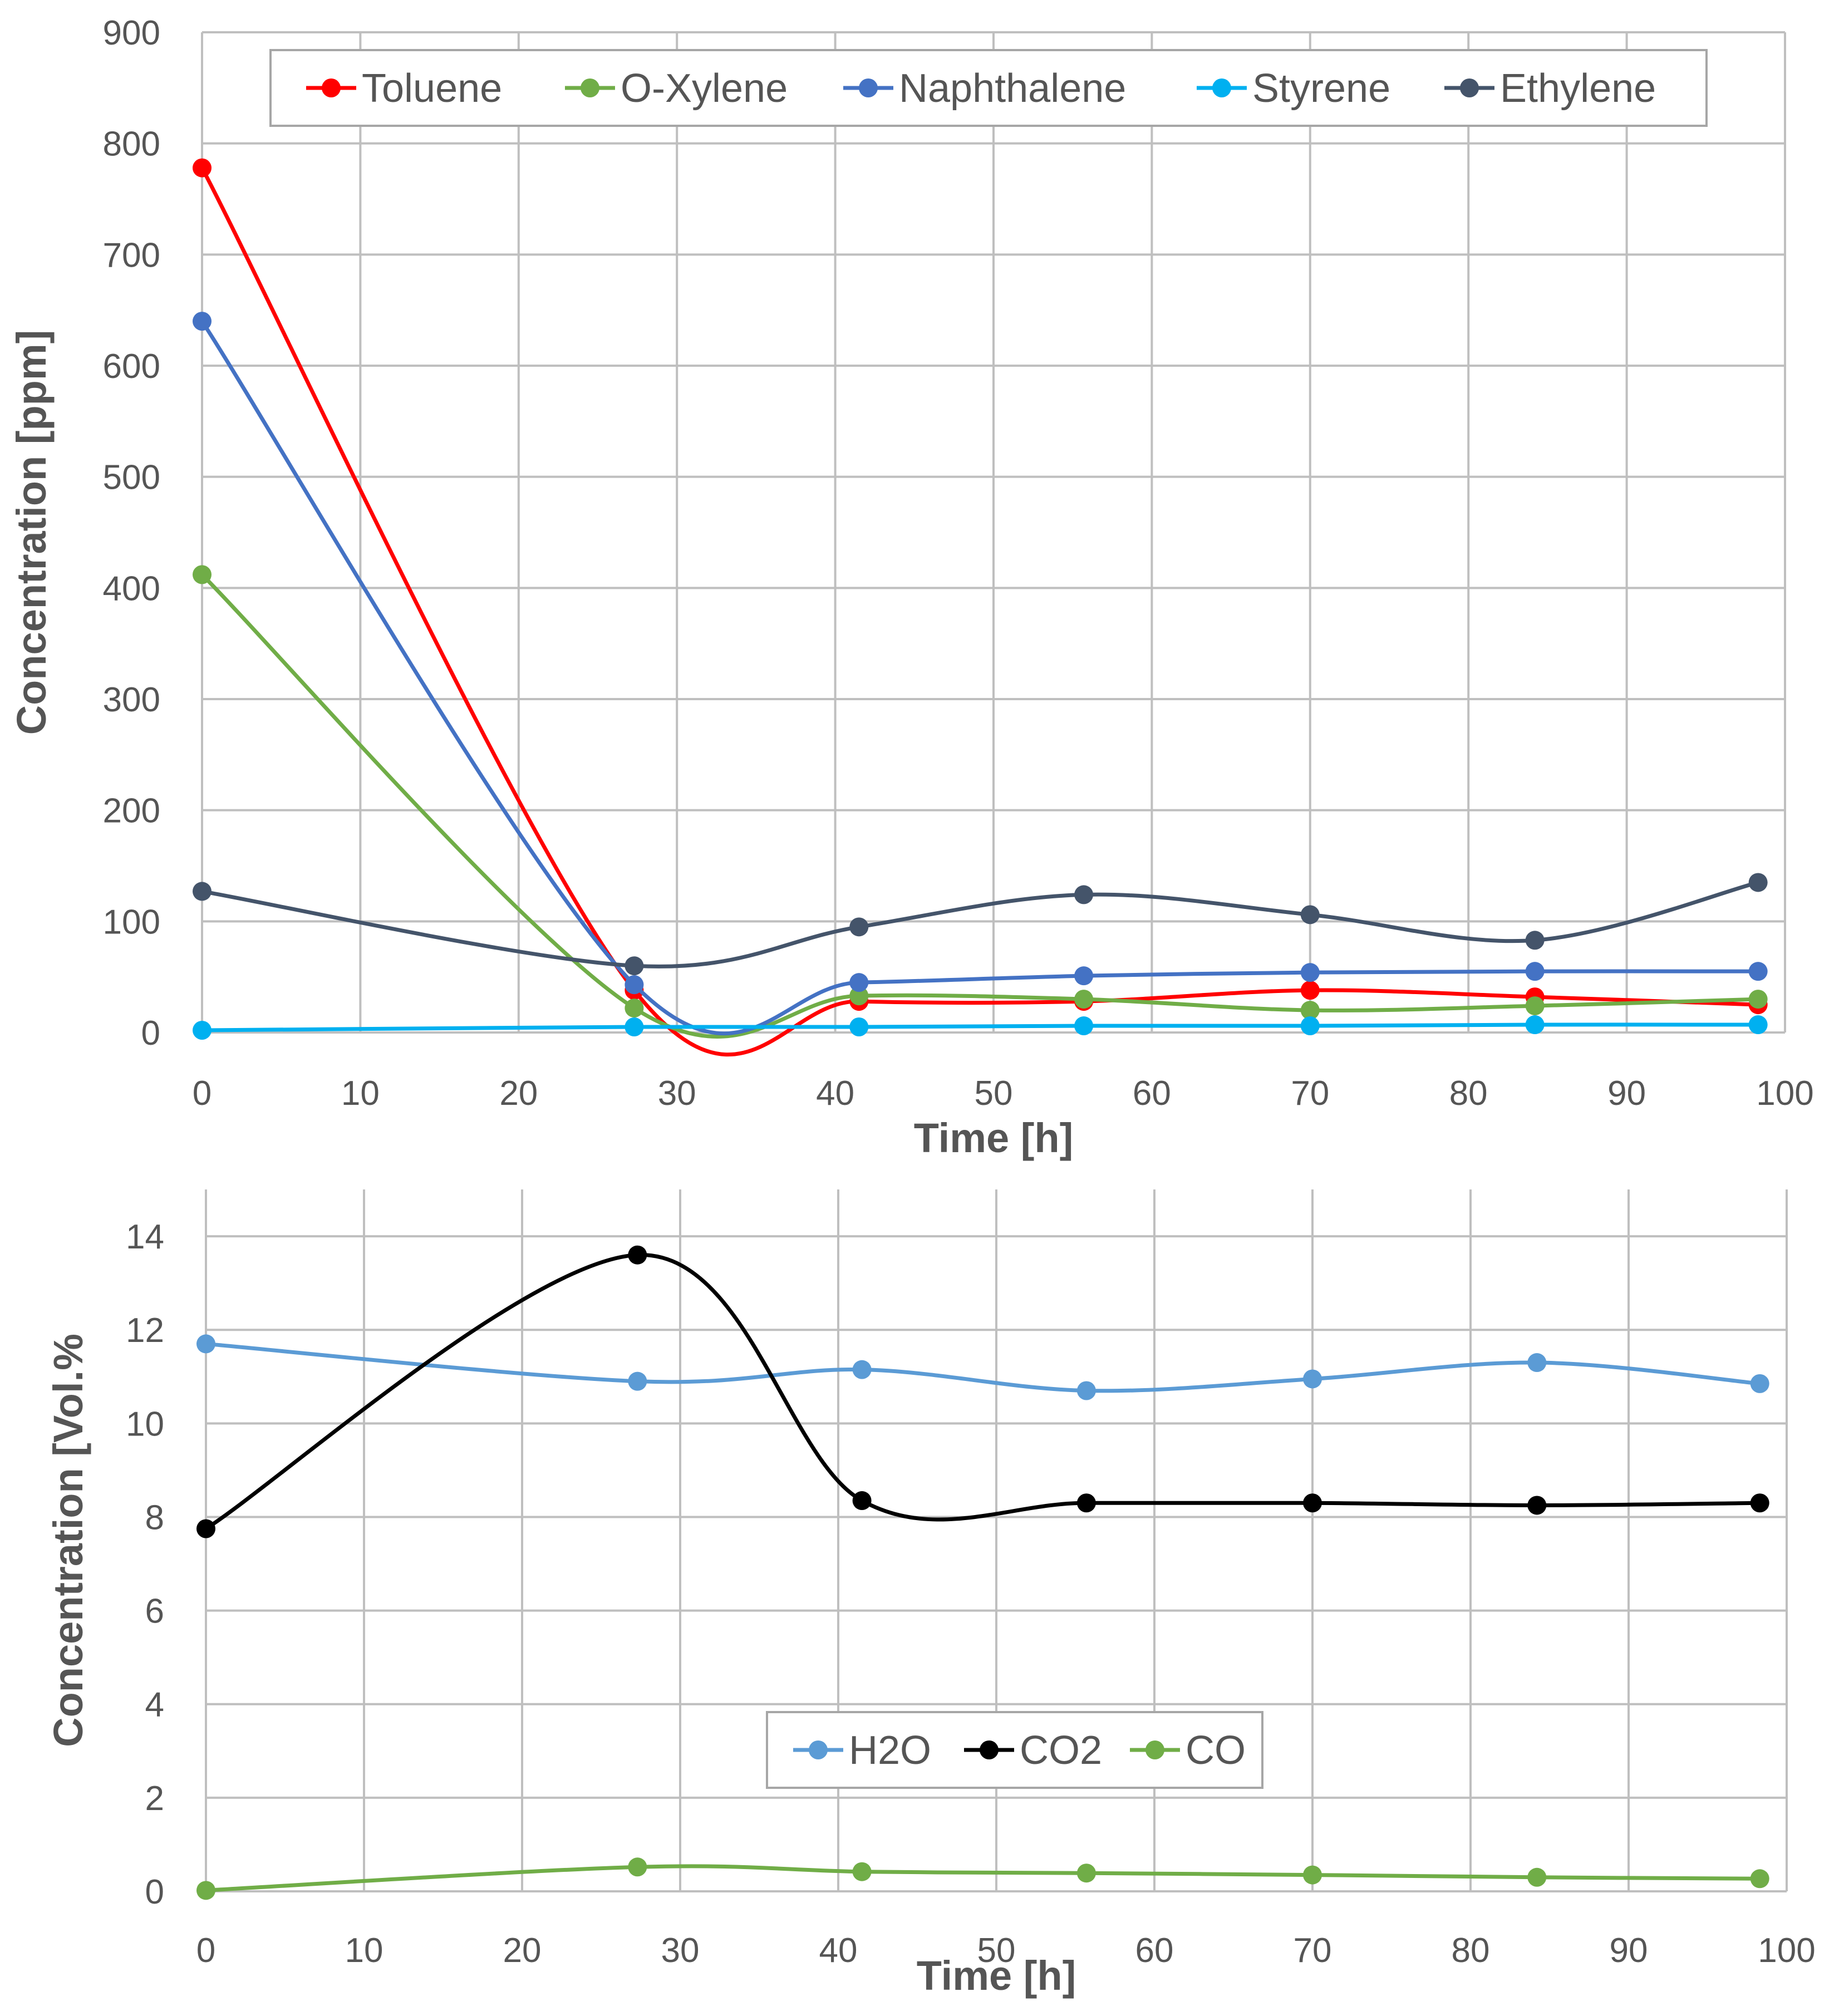 Image resolution: width=1839 pixels, height=2016 pixels. What do you see at coordinates (154, 1611) in the screenshot?
I see `y-tick-label: 6` at bounding box center [154, 1611].